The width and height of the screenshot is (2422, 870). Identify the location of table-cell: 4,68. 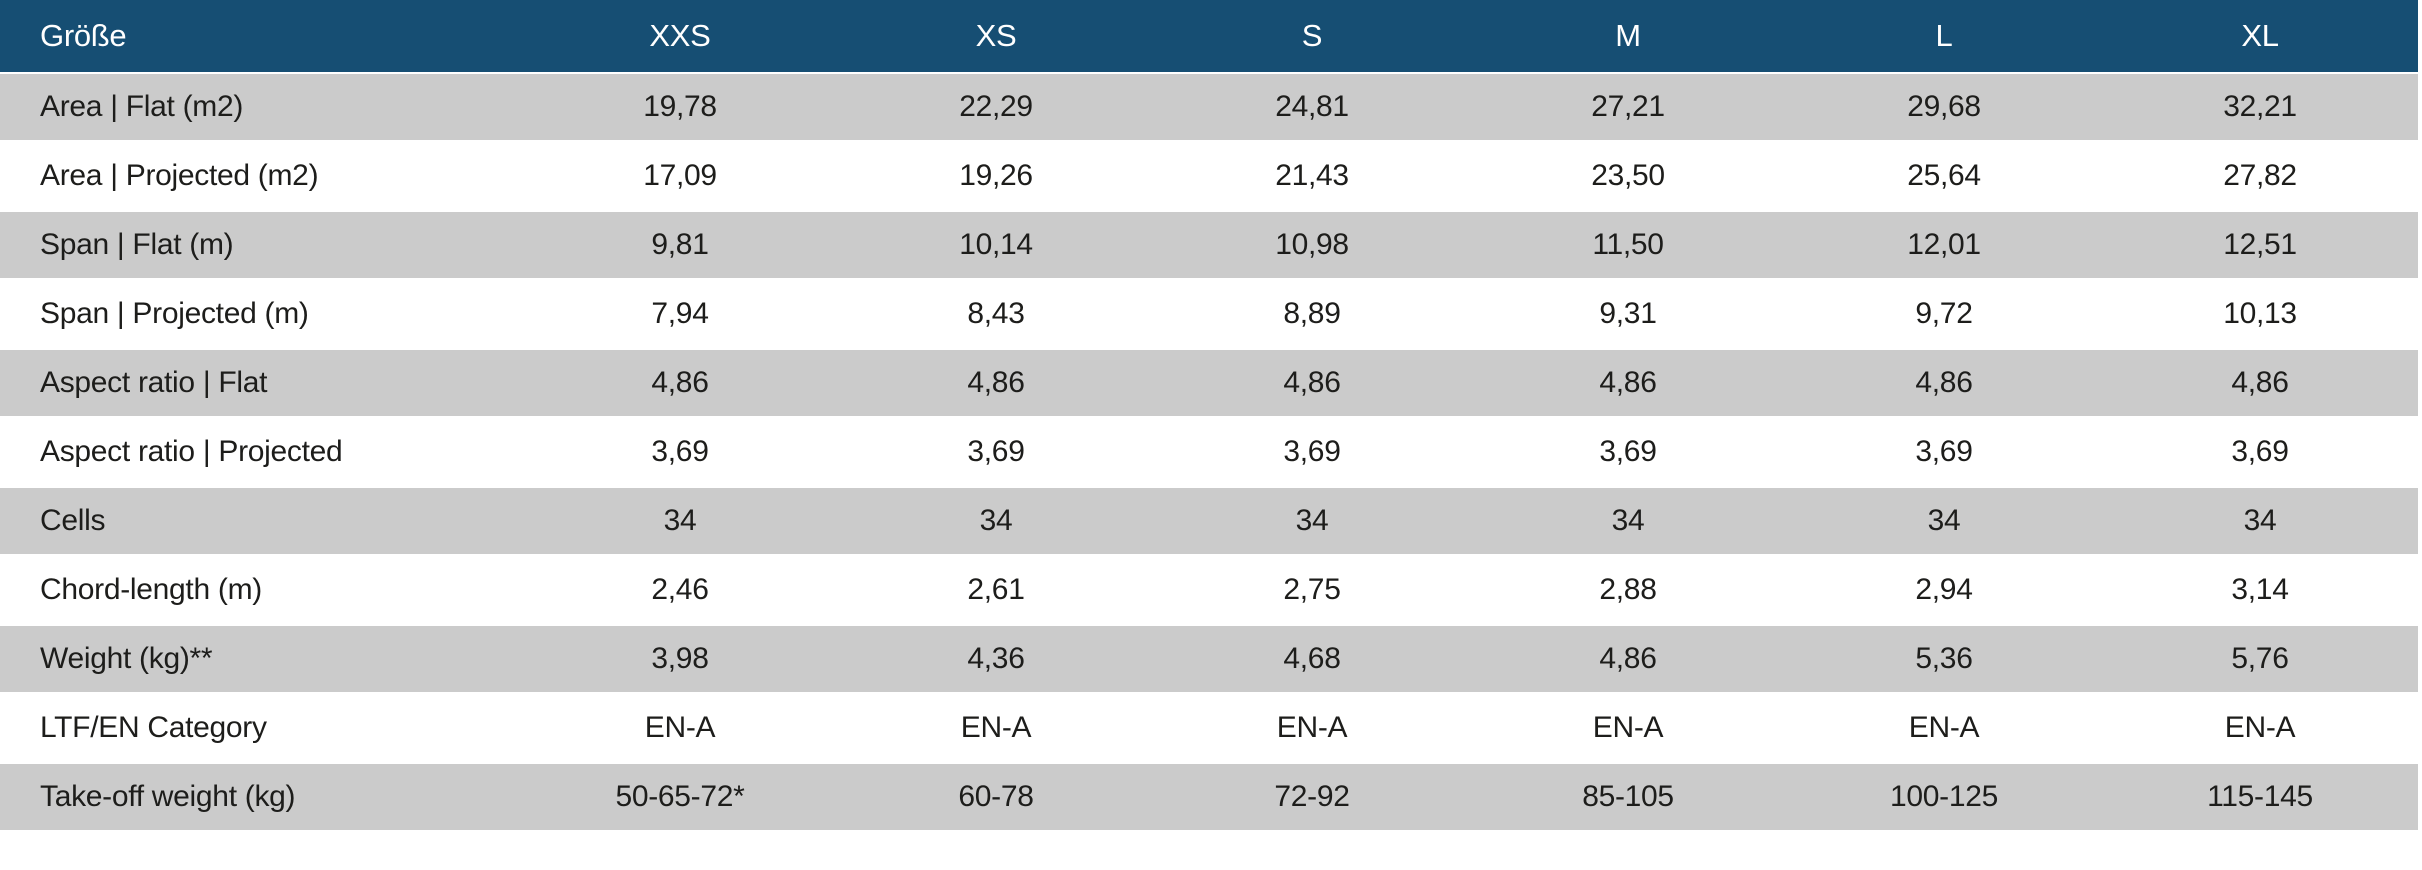
(1312, 660).